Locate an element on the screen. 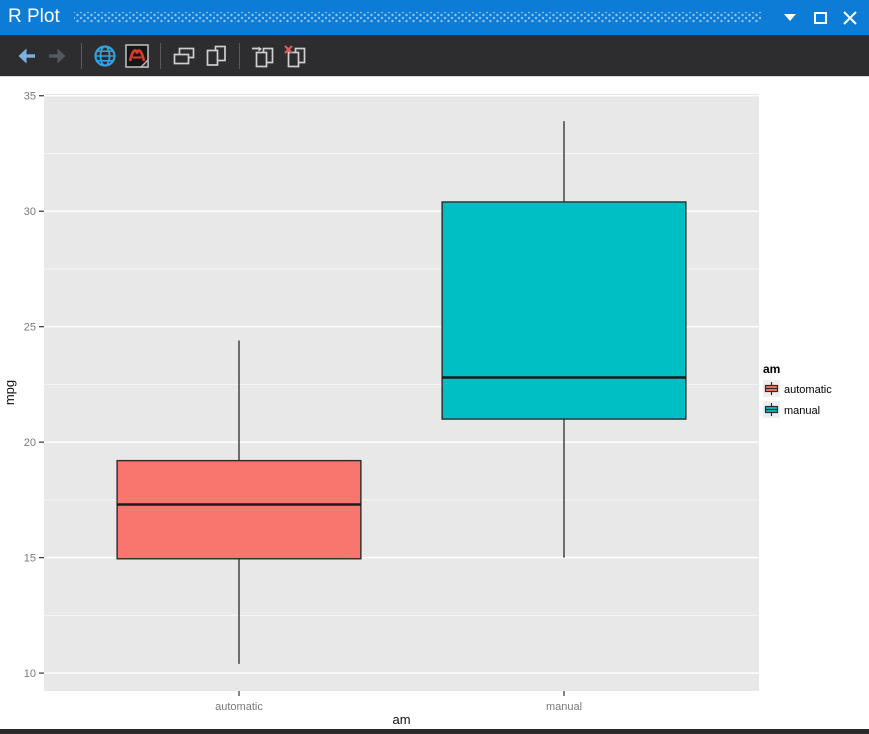 The height and width of the screenshot is (734, 869). history-previous-button is located at coordinates (26, 56).